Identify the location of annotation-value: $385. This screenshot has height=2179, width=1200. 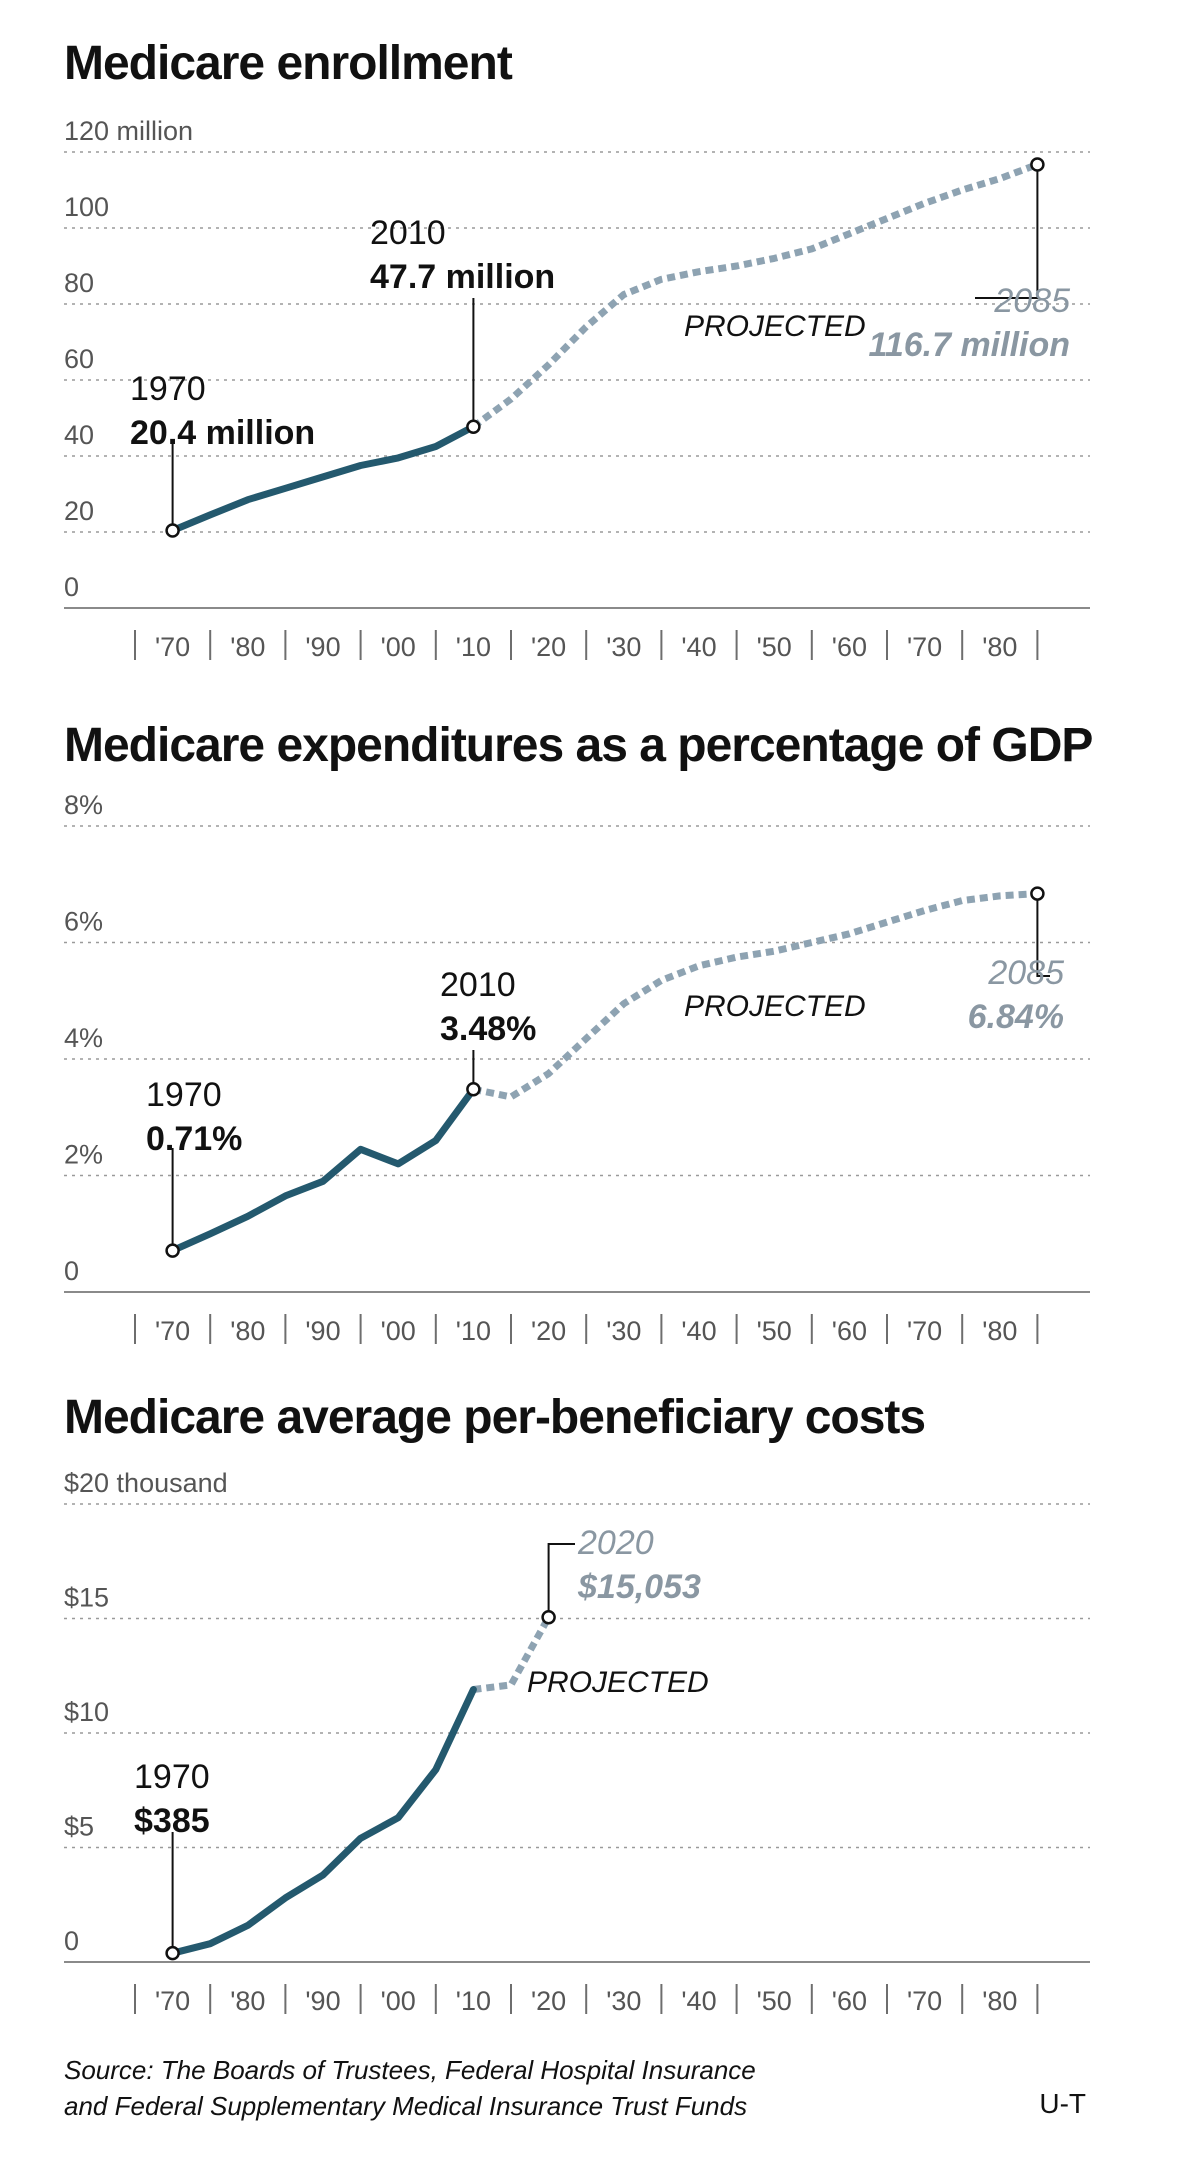
(172, 1821).